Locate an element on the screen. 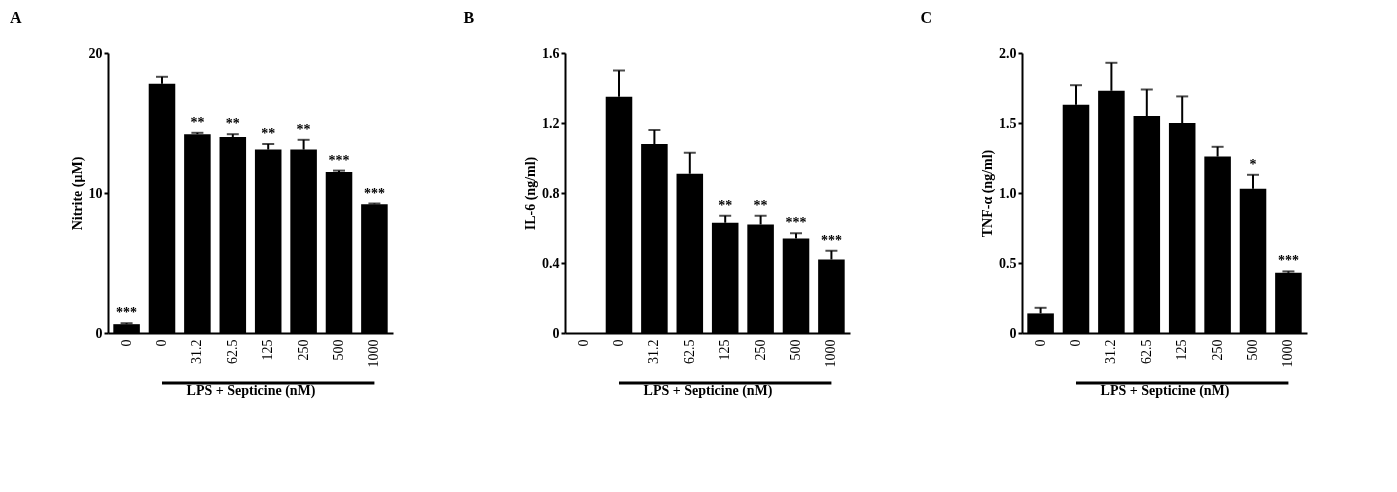 Image resolution: width=1397 pixels, height=492 pixels. y-tick-label: 1.5 is located at coordinates (1008, 123).